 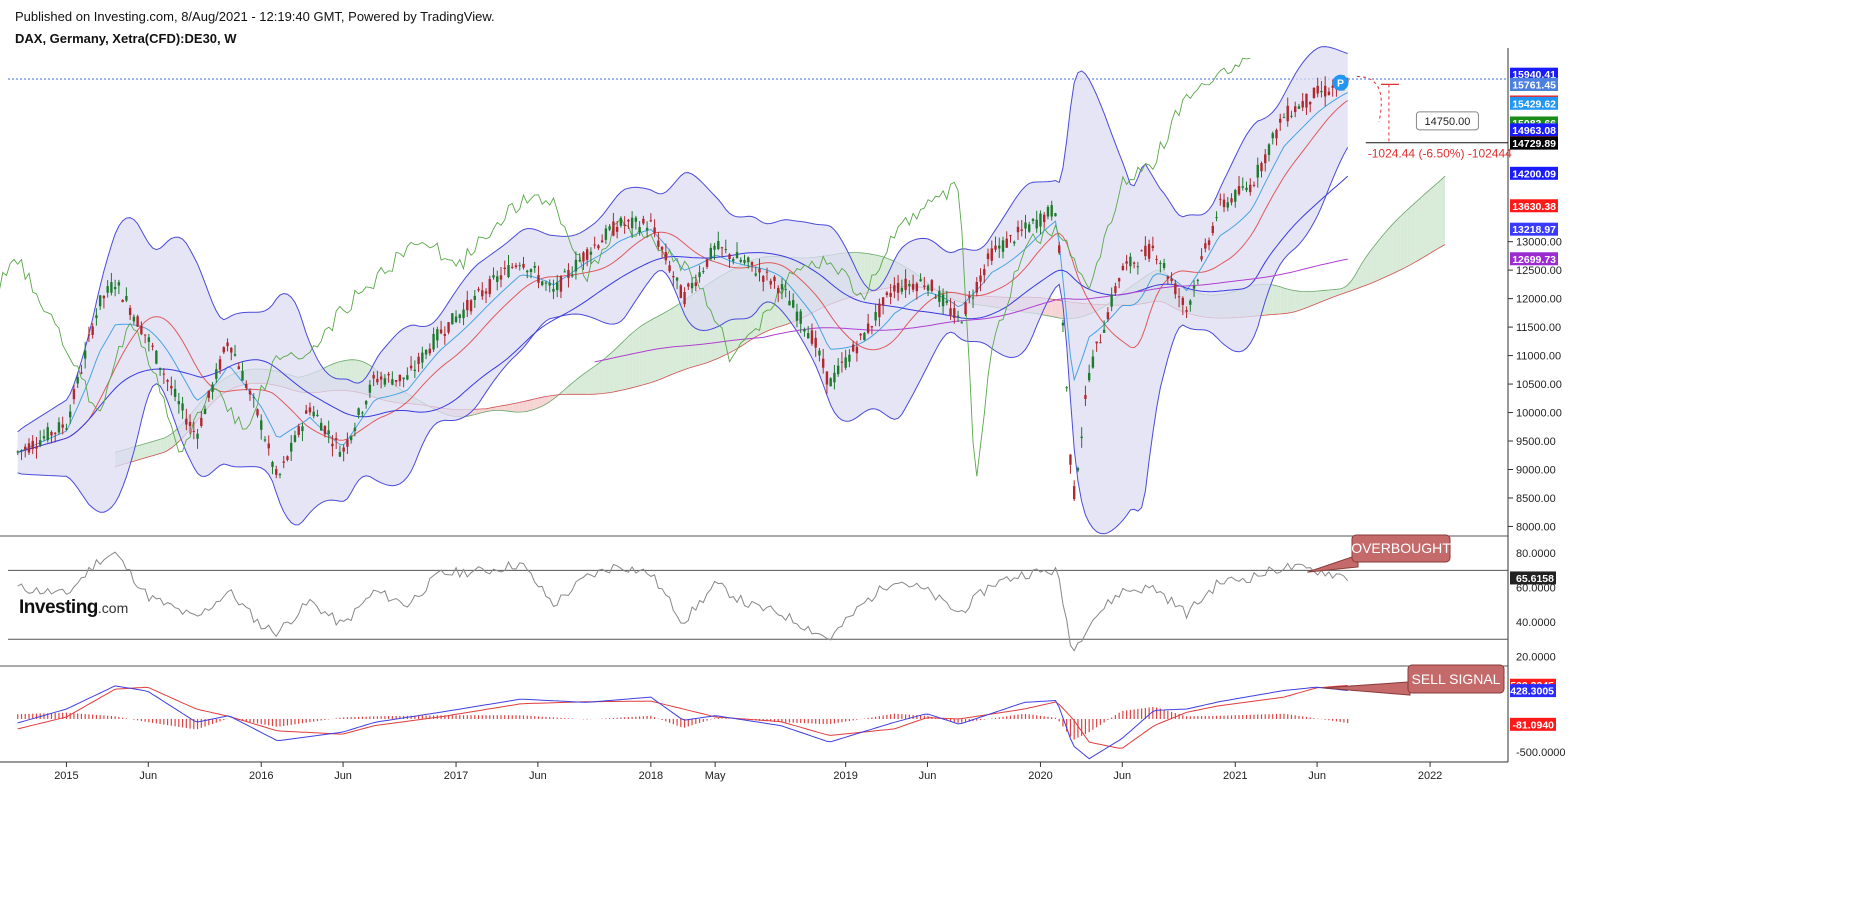 I want to click on time-tick-label: May, so click(x=715, y=776).